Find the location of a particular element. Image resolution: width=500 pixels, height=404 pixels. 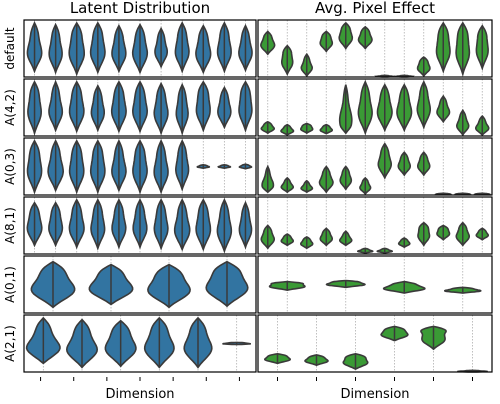

left-x-axis-label: Dimension is located at coordinates (139, 393).